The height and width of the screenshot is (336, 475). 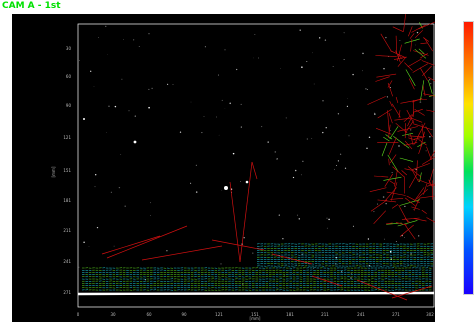 What do you see at coordinates (255, 318) in the screenshot?
I see `x-axis-label: [mm]` at bounding box center [255, 318].